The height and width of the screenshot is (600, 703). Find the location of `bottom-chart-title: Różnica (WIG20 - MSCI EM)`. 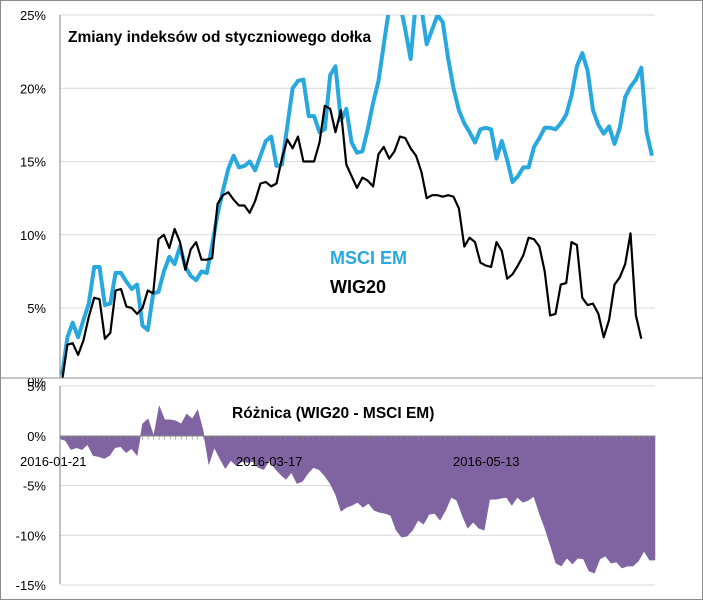

bottom-chart-title: Różnica (WIG20 - MSCI EM) is located at coordinates (333, 413).